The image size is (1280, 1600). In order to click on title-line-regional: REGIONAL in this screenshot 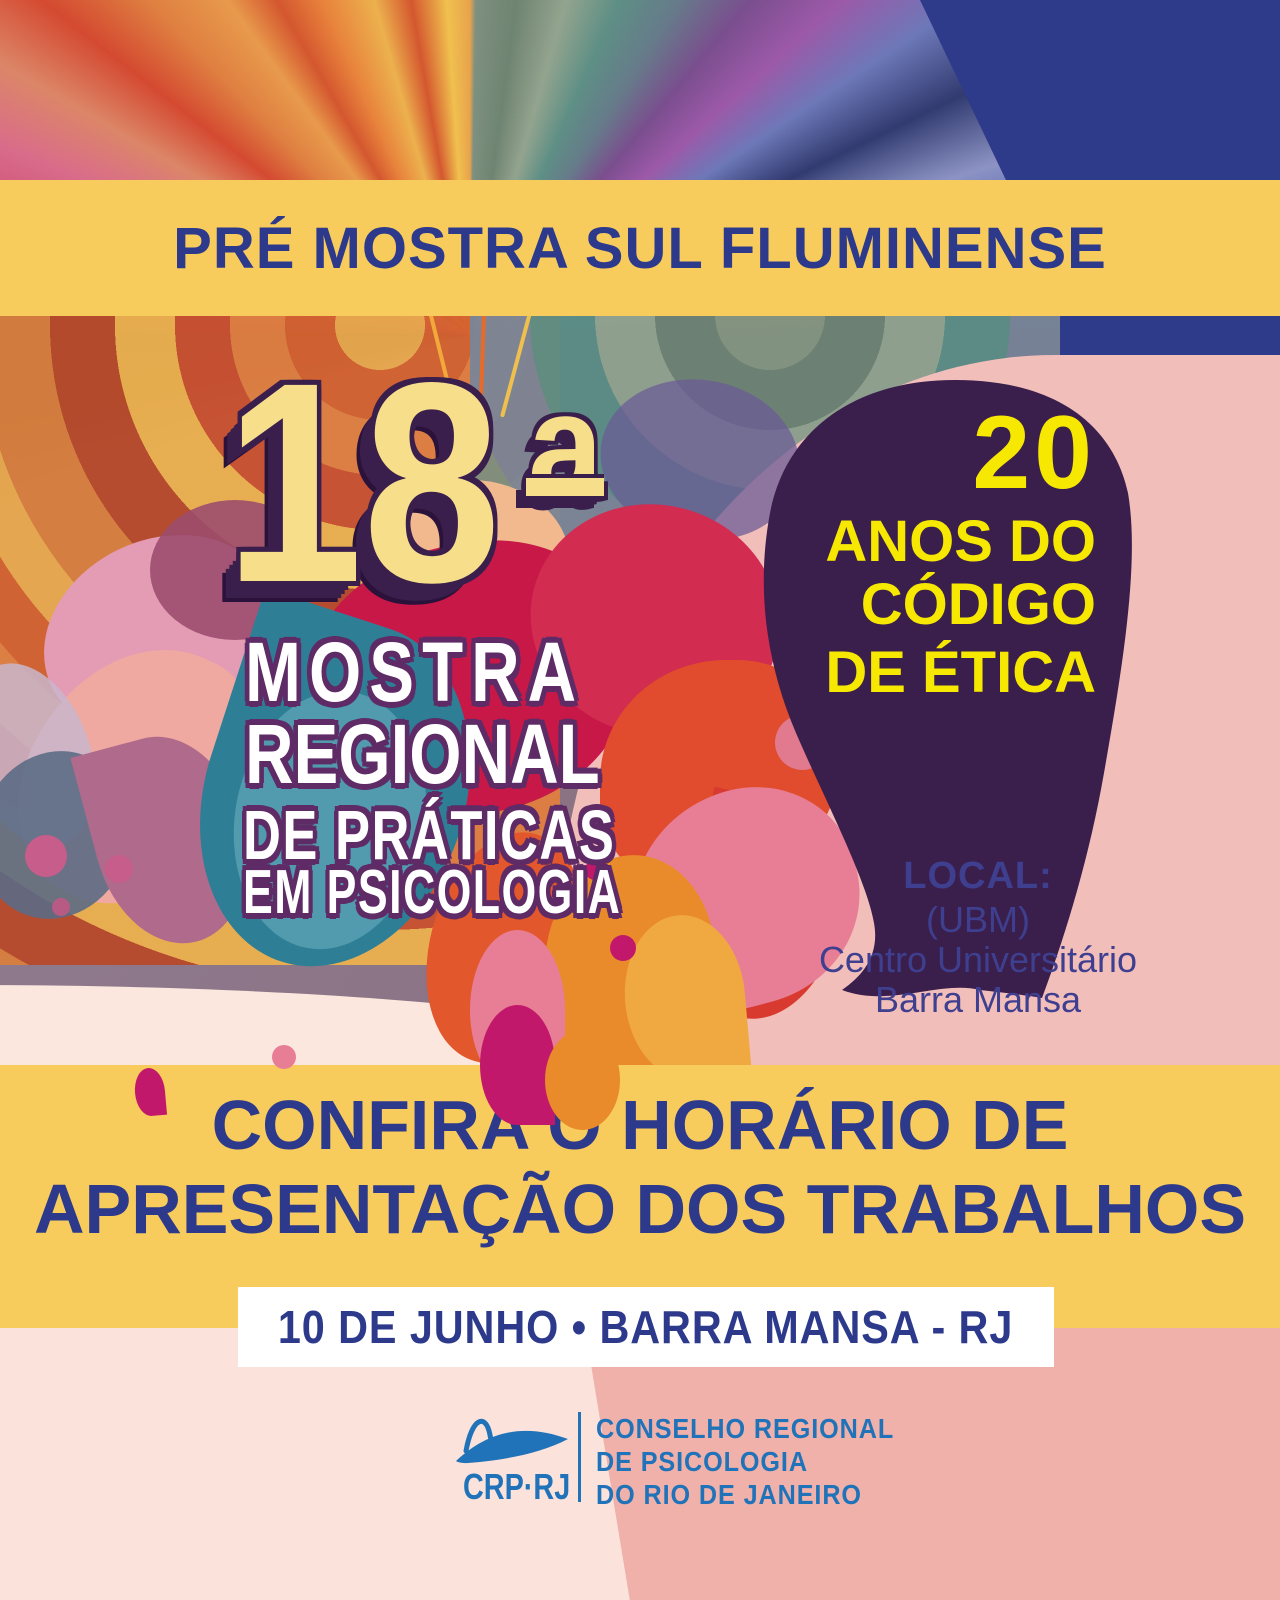, I will do `click(422, 754)`.